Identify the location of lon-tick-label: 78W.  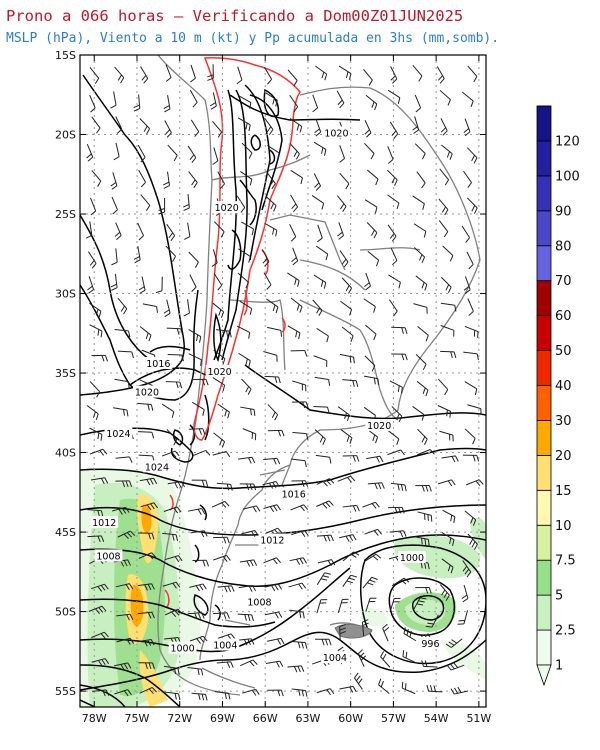
(94, 718).